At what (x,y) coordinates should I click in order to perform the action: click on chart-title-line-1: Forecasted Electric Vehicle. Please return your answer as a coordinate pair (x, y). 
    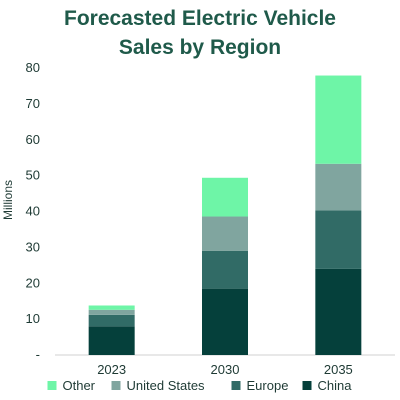
    Looking at the image, I should click on (200, 18).